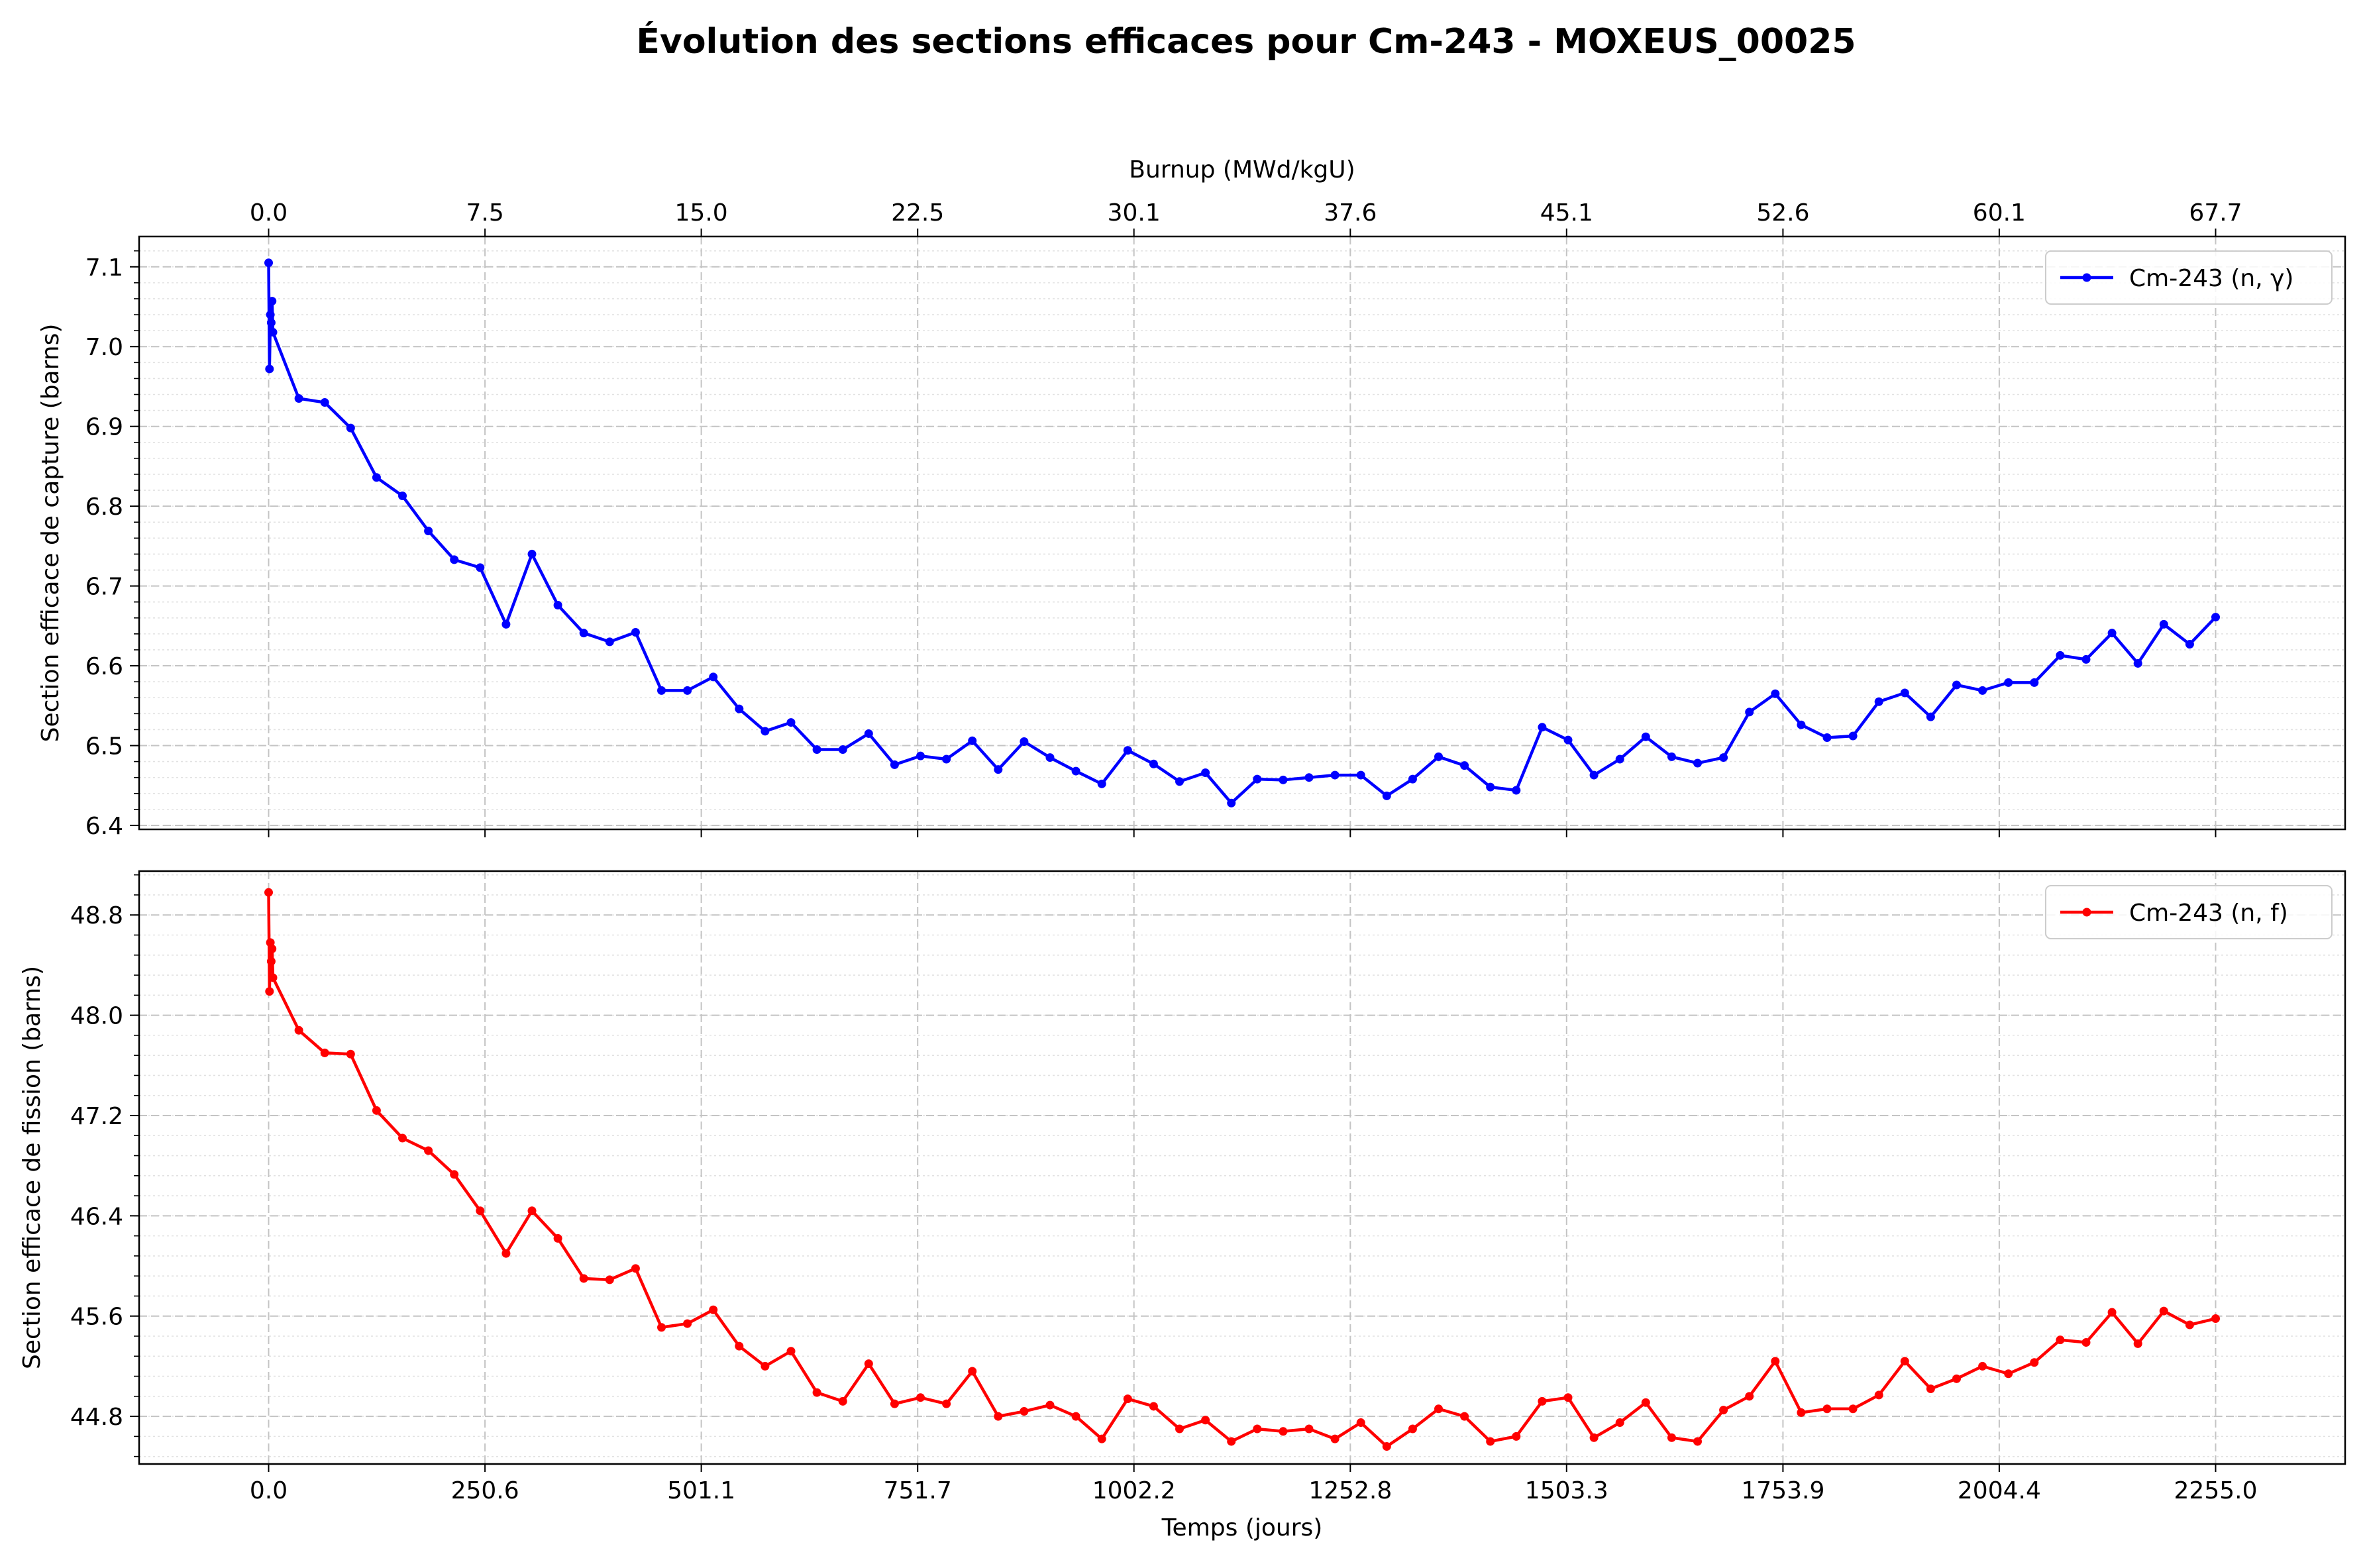 This screenshot has width=2365, height=1568. Describe the element at coordinates (701, 1490) in the screenshot. I see `x-tick-label: 501.1` at that location.